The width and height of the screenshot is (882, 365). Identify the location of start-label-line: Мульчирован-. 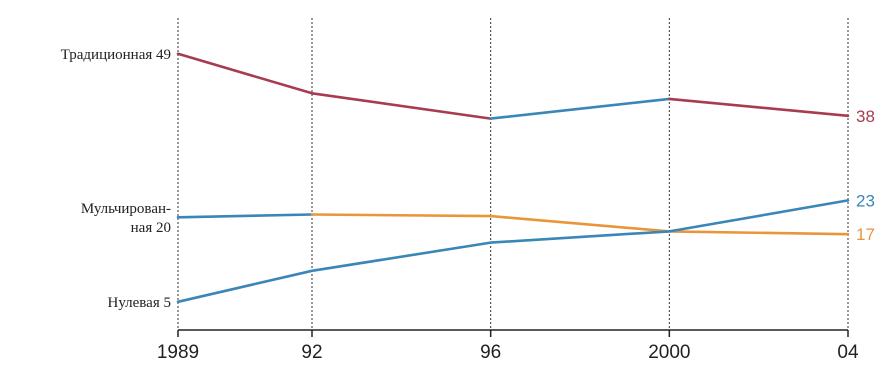
(126, 209).